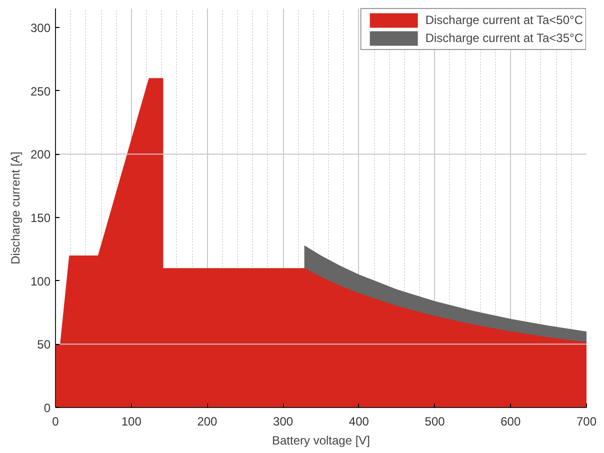 The width and height of the screenshot is (604, 453). Describe the element at coordinates (131, 421) in the screenshot. I see `x-tick-label: 100` at that location.